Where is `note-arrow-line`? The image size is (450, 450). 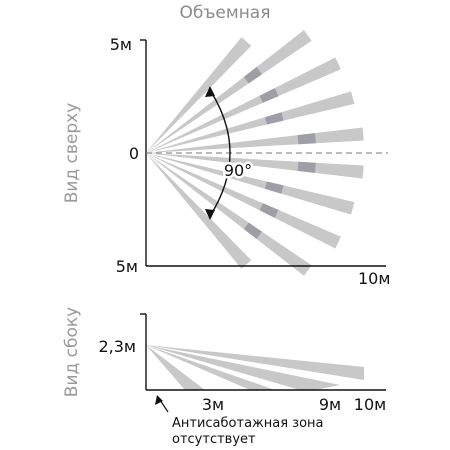
note-arrow-line is located at coordinates (164, 406).